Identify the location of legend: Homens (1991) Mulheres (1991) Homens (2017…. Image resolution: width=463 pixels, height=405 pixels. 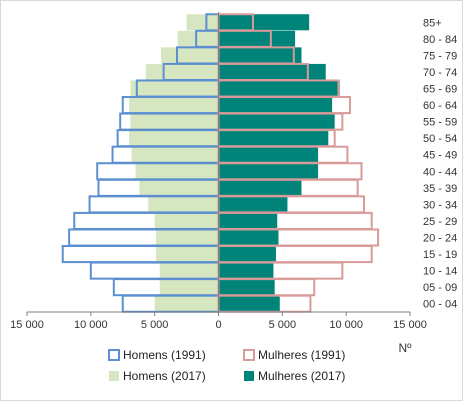
(226, 365).